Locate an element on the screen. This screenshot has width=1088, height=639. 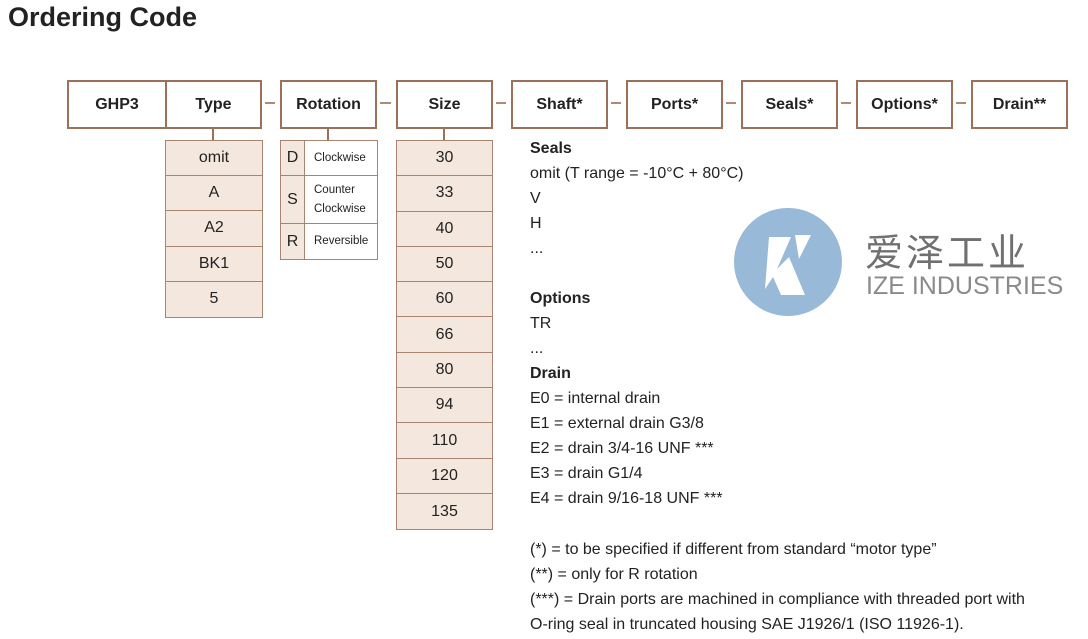
rotation-row: S Counter Clockwise is located at coordinates (329, 200).